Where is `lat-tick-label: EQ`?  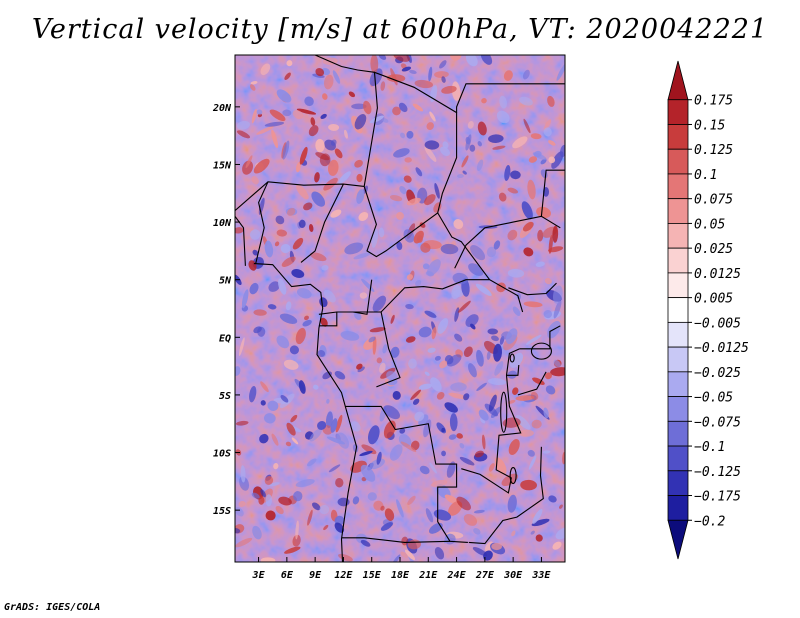
lat-tick-label: EQ is located at coordinates (225, 338).